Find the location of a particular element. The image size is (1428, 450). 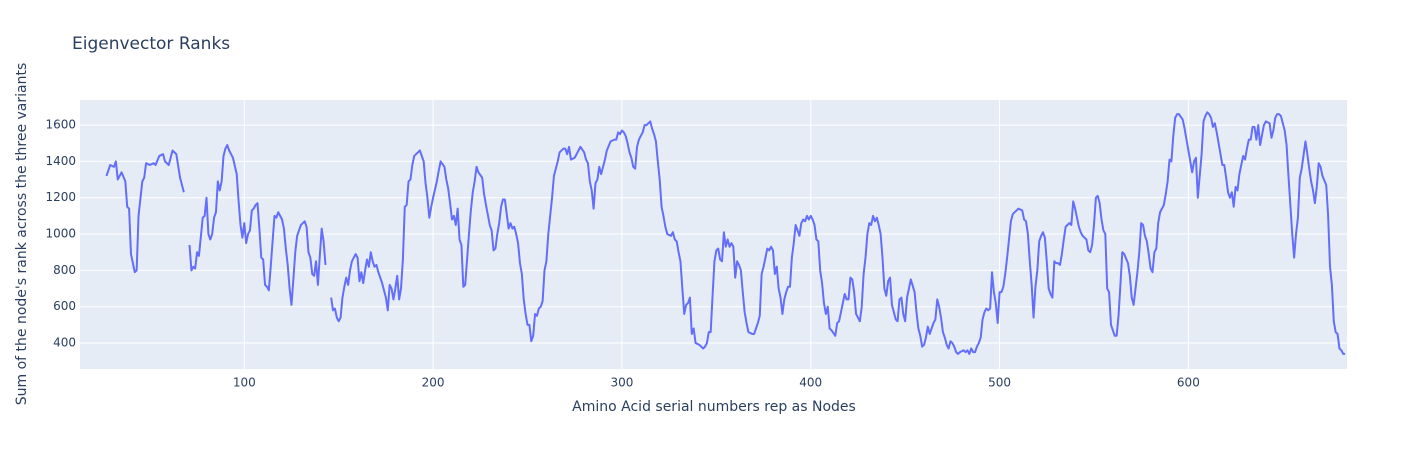

y-tick-label: 800 is located at coordinates (64, 270).